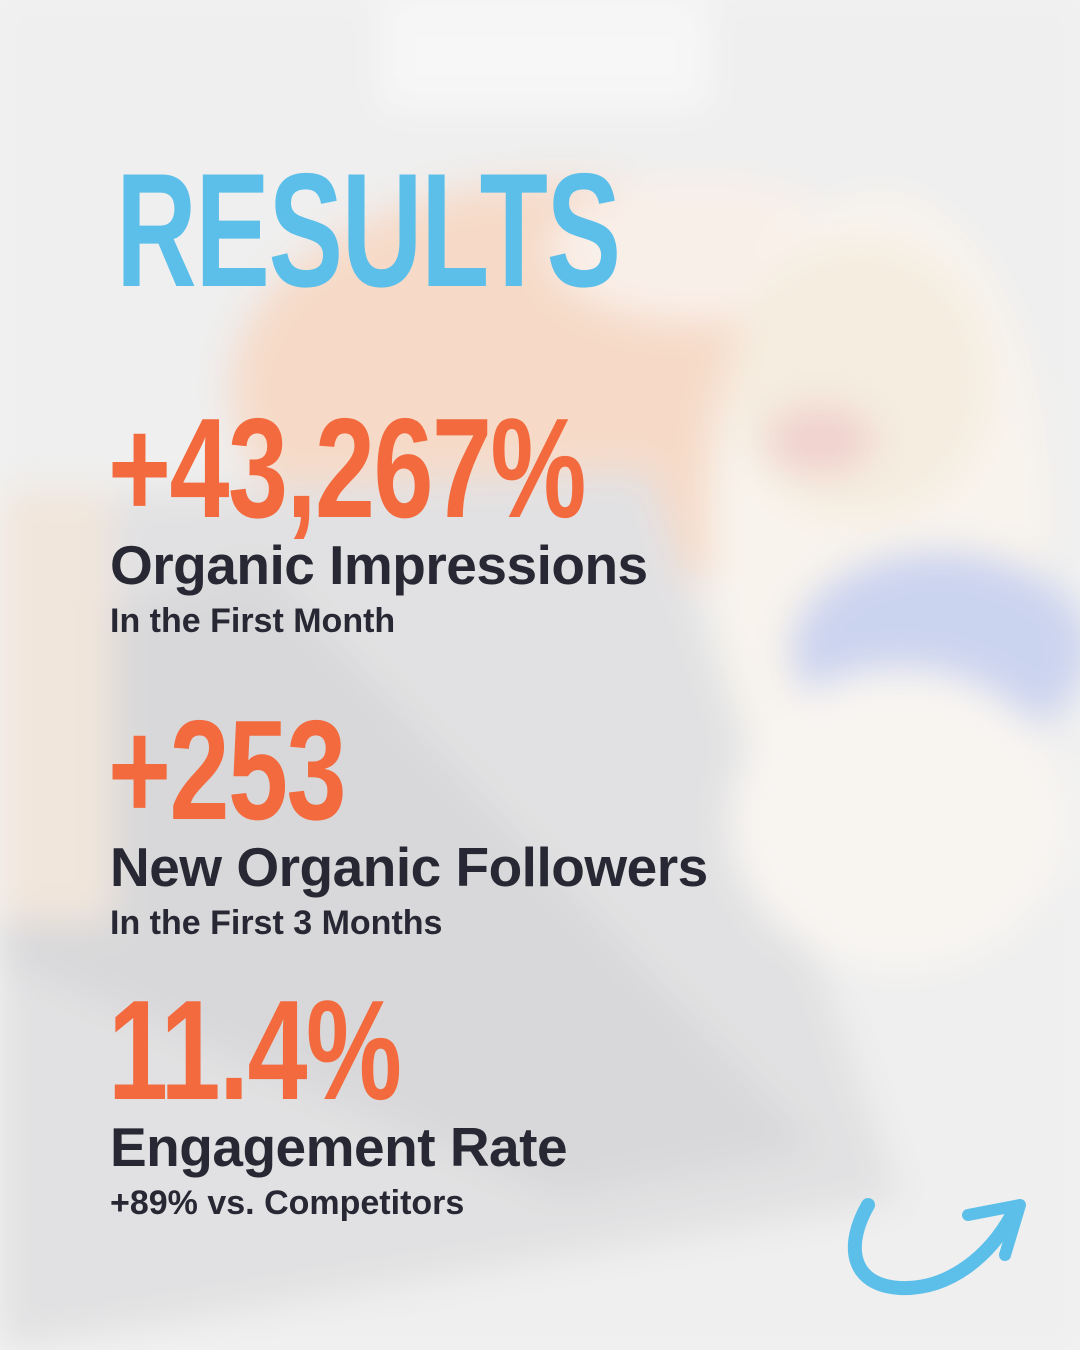 The width and height of the screenshot is (1080, 1350). I want to click on stat-sub: In the First 3 Months, so click(276, 923).